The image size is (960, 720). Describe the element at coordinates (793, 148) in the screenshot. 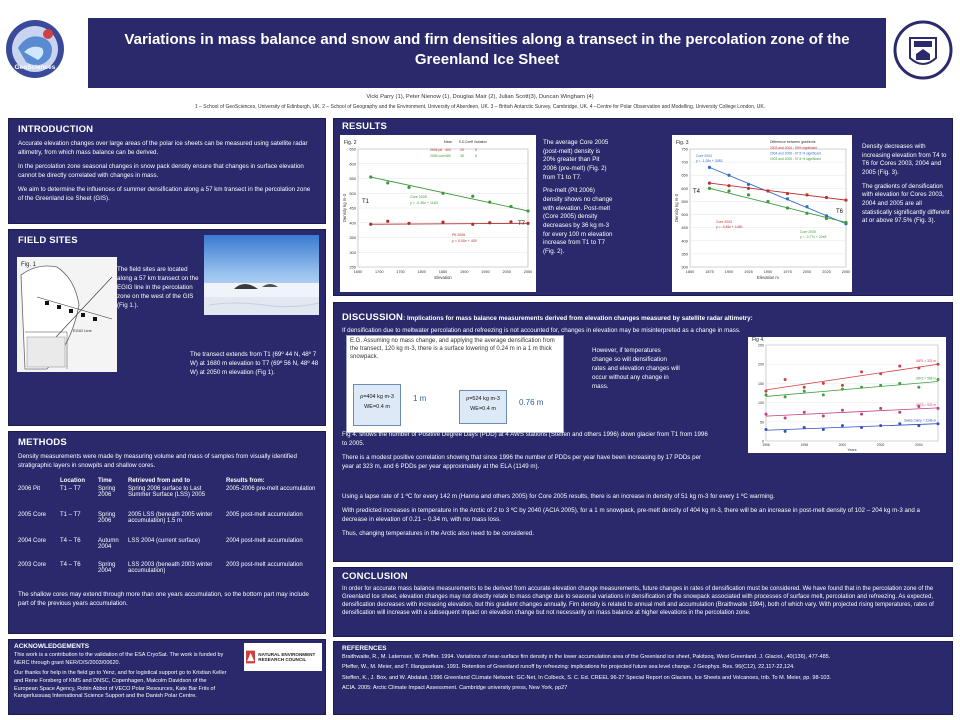

I see `legend-item: 2003 and 2004 - 99% significant` at that location.